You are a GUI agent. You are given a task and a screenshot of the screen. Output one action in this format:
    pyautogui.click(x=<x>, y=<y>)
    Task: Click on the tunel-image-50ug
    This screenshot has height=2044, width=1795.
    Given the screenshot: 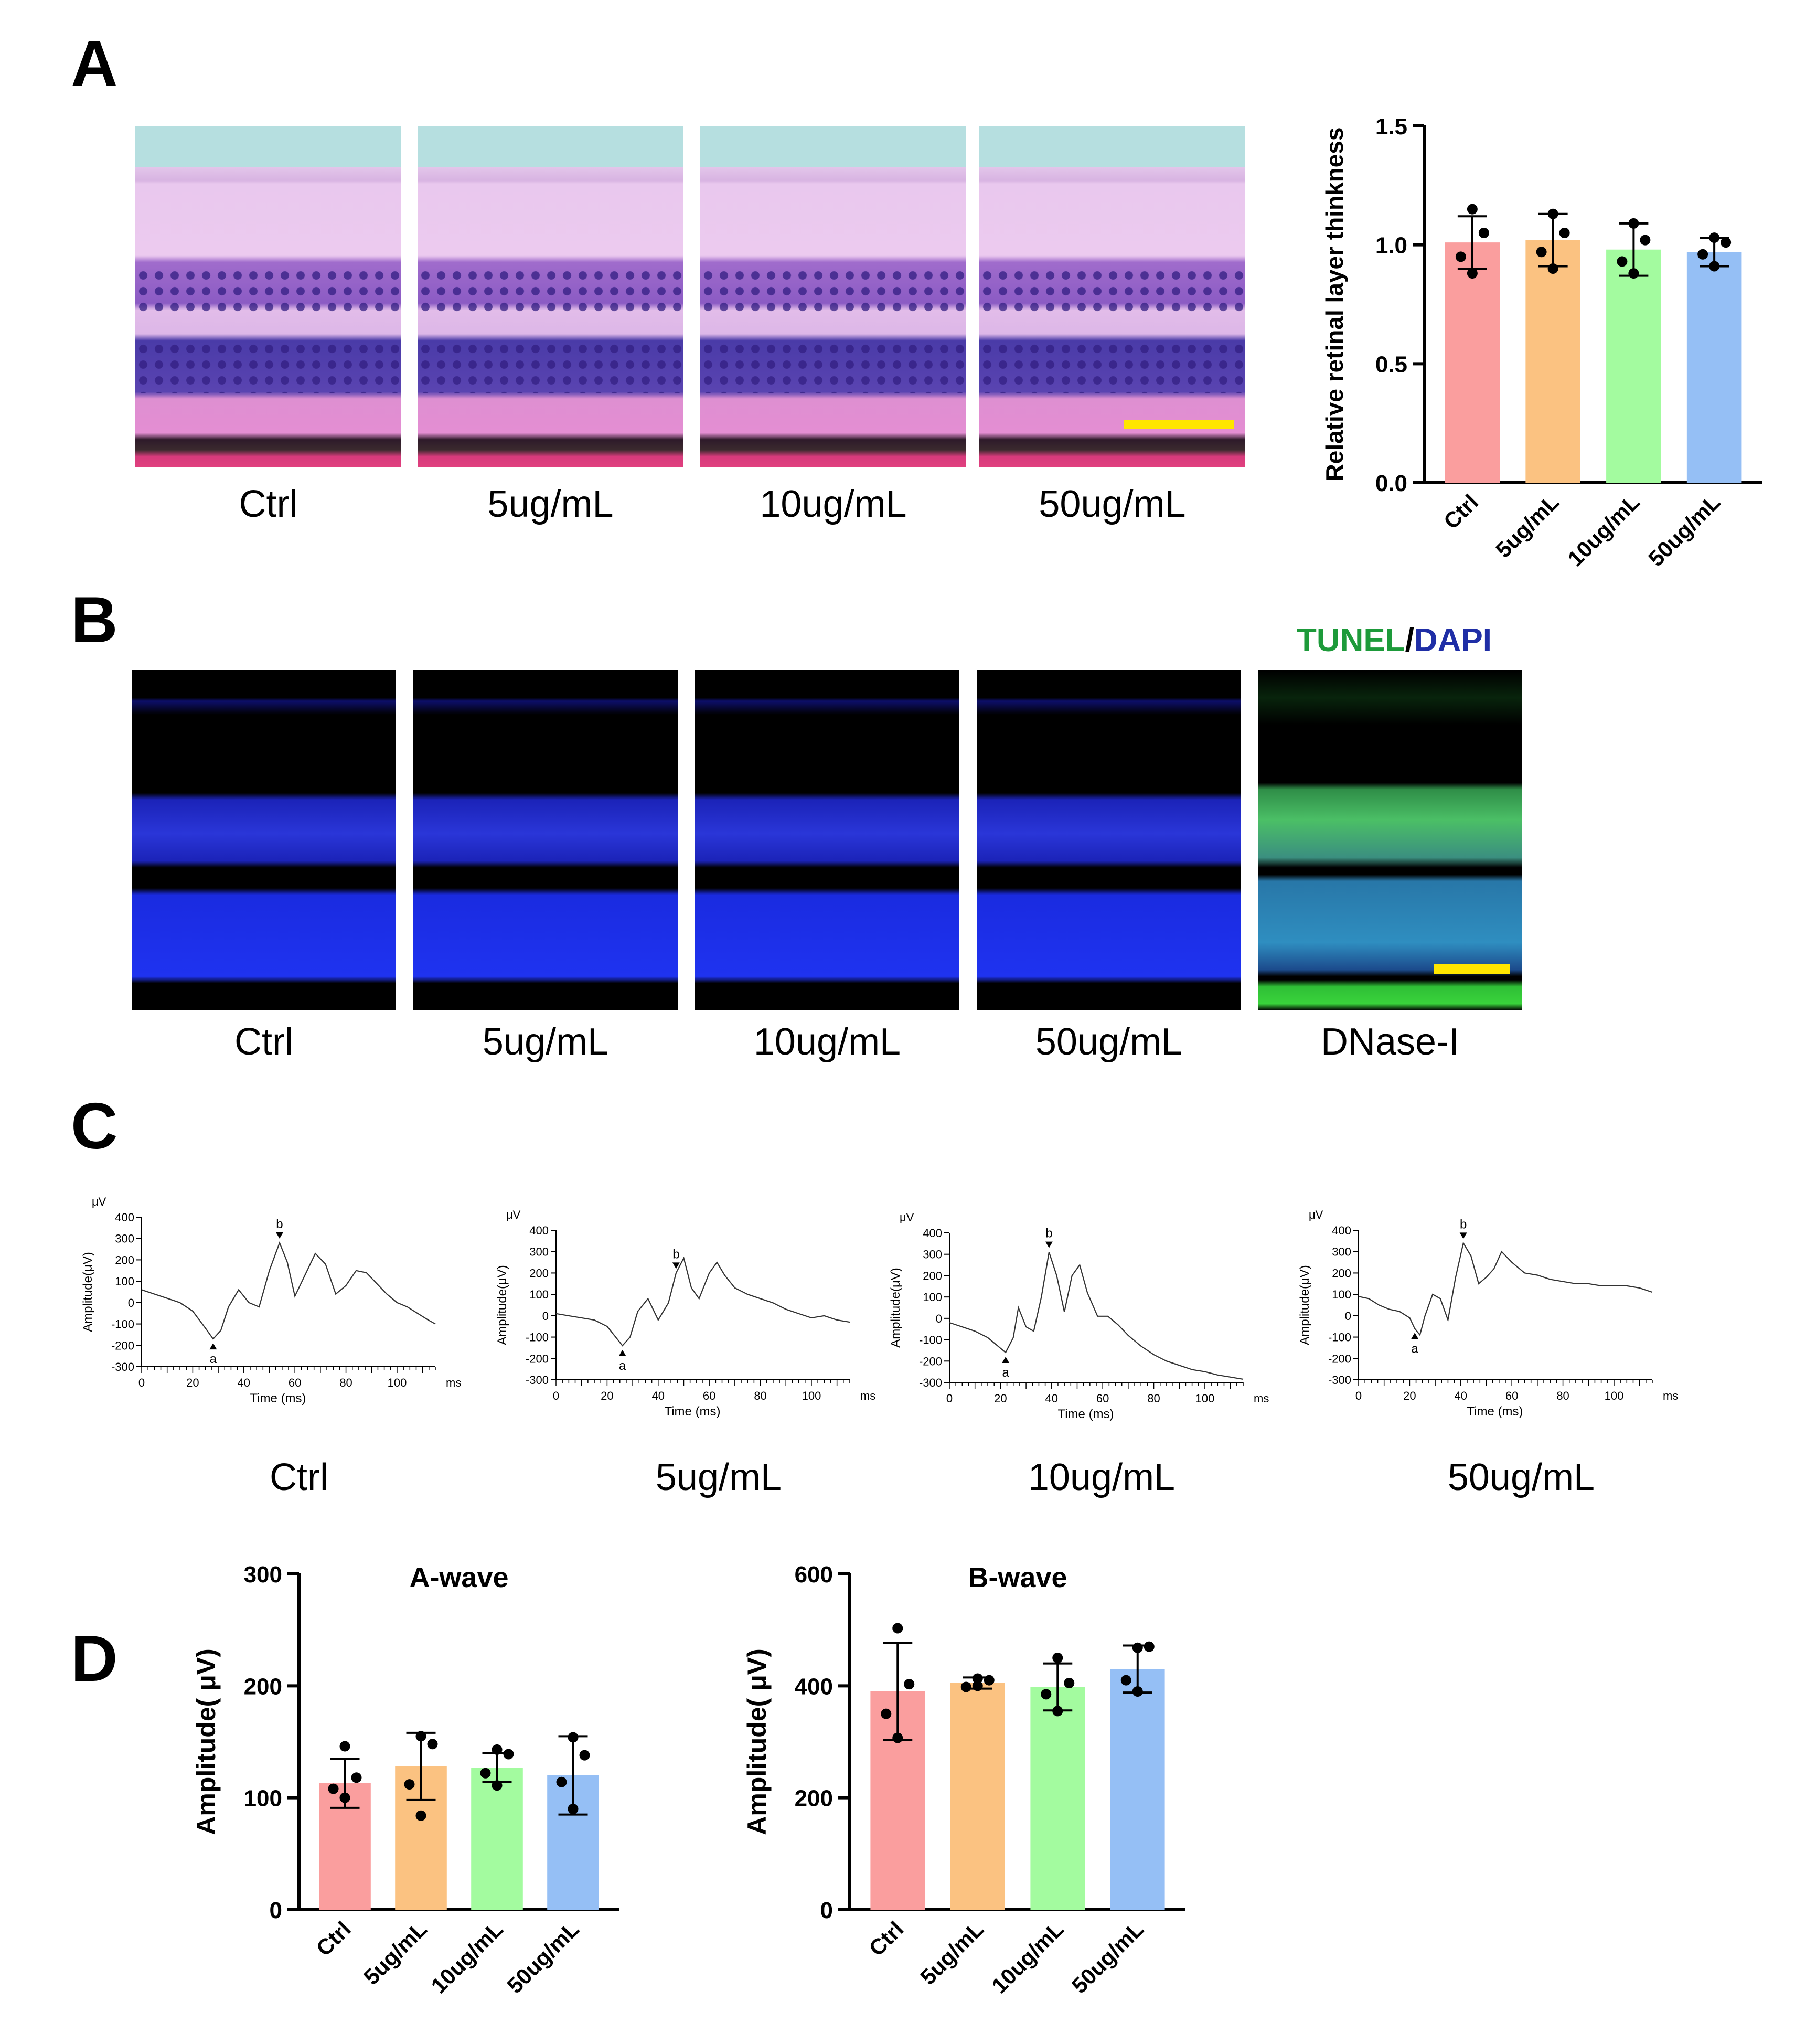 What is the action you would take?
    pyautogui.click(x=1109, y=840)
    